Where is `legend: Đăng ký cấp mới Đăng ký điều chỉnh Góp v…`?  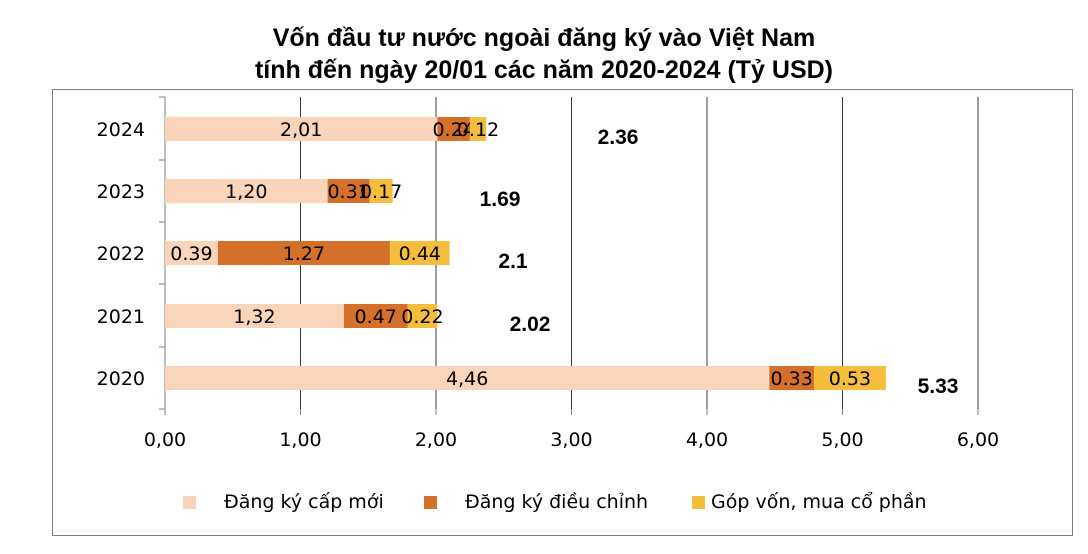 legend: Đăng ký cấp mới Đăng ký điều chỉnh Góp v… is located at coordinates (544, 503).